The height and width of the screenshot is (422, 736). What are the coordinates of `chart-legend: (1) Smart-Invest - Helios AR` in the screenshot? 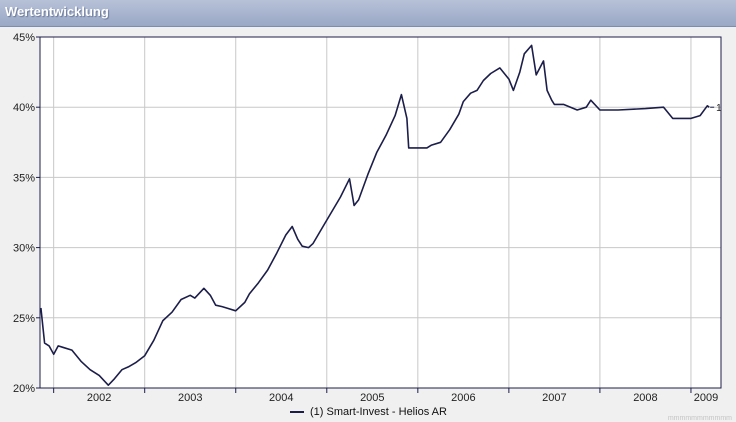 It's located at (368, 412).